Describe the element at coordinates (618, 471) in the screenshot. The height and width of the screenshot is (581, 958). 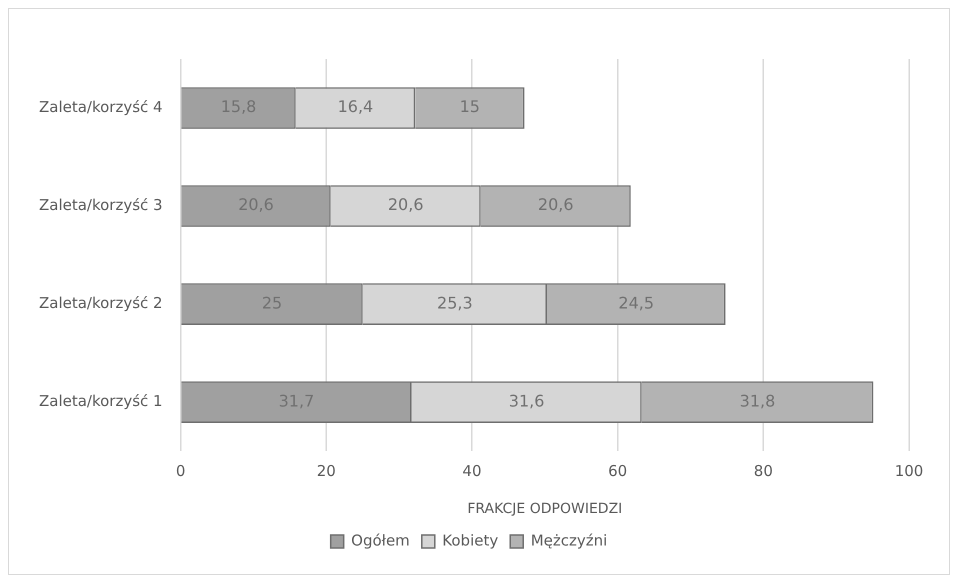
I see `x-tick-label: 60` at that location.